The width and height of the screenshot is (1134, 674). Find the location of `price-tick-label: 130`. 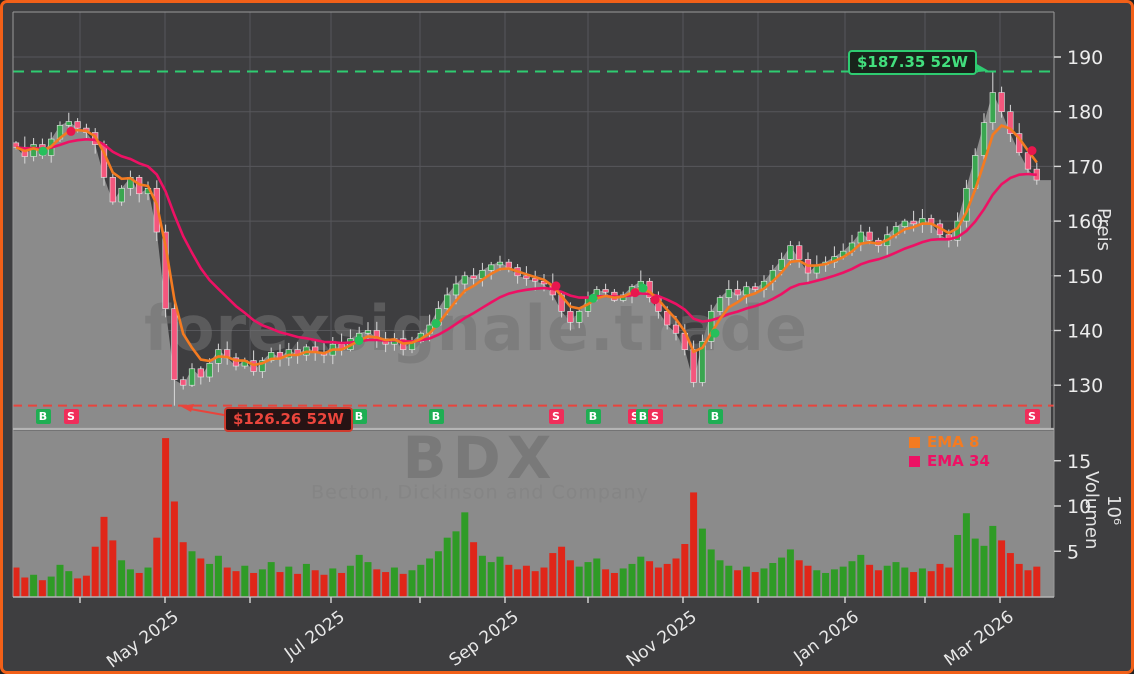

price-tick-label: 130 is located at coordinates (1085, 386).